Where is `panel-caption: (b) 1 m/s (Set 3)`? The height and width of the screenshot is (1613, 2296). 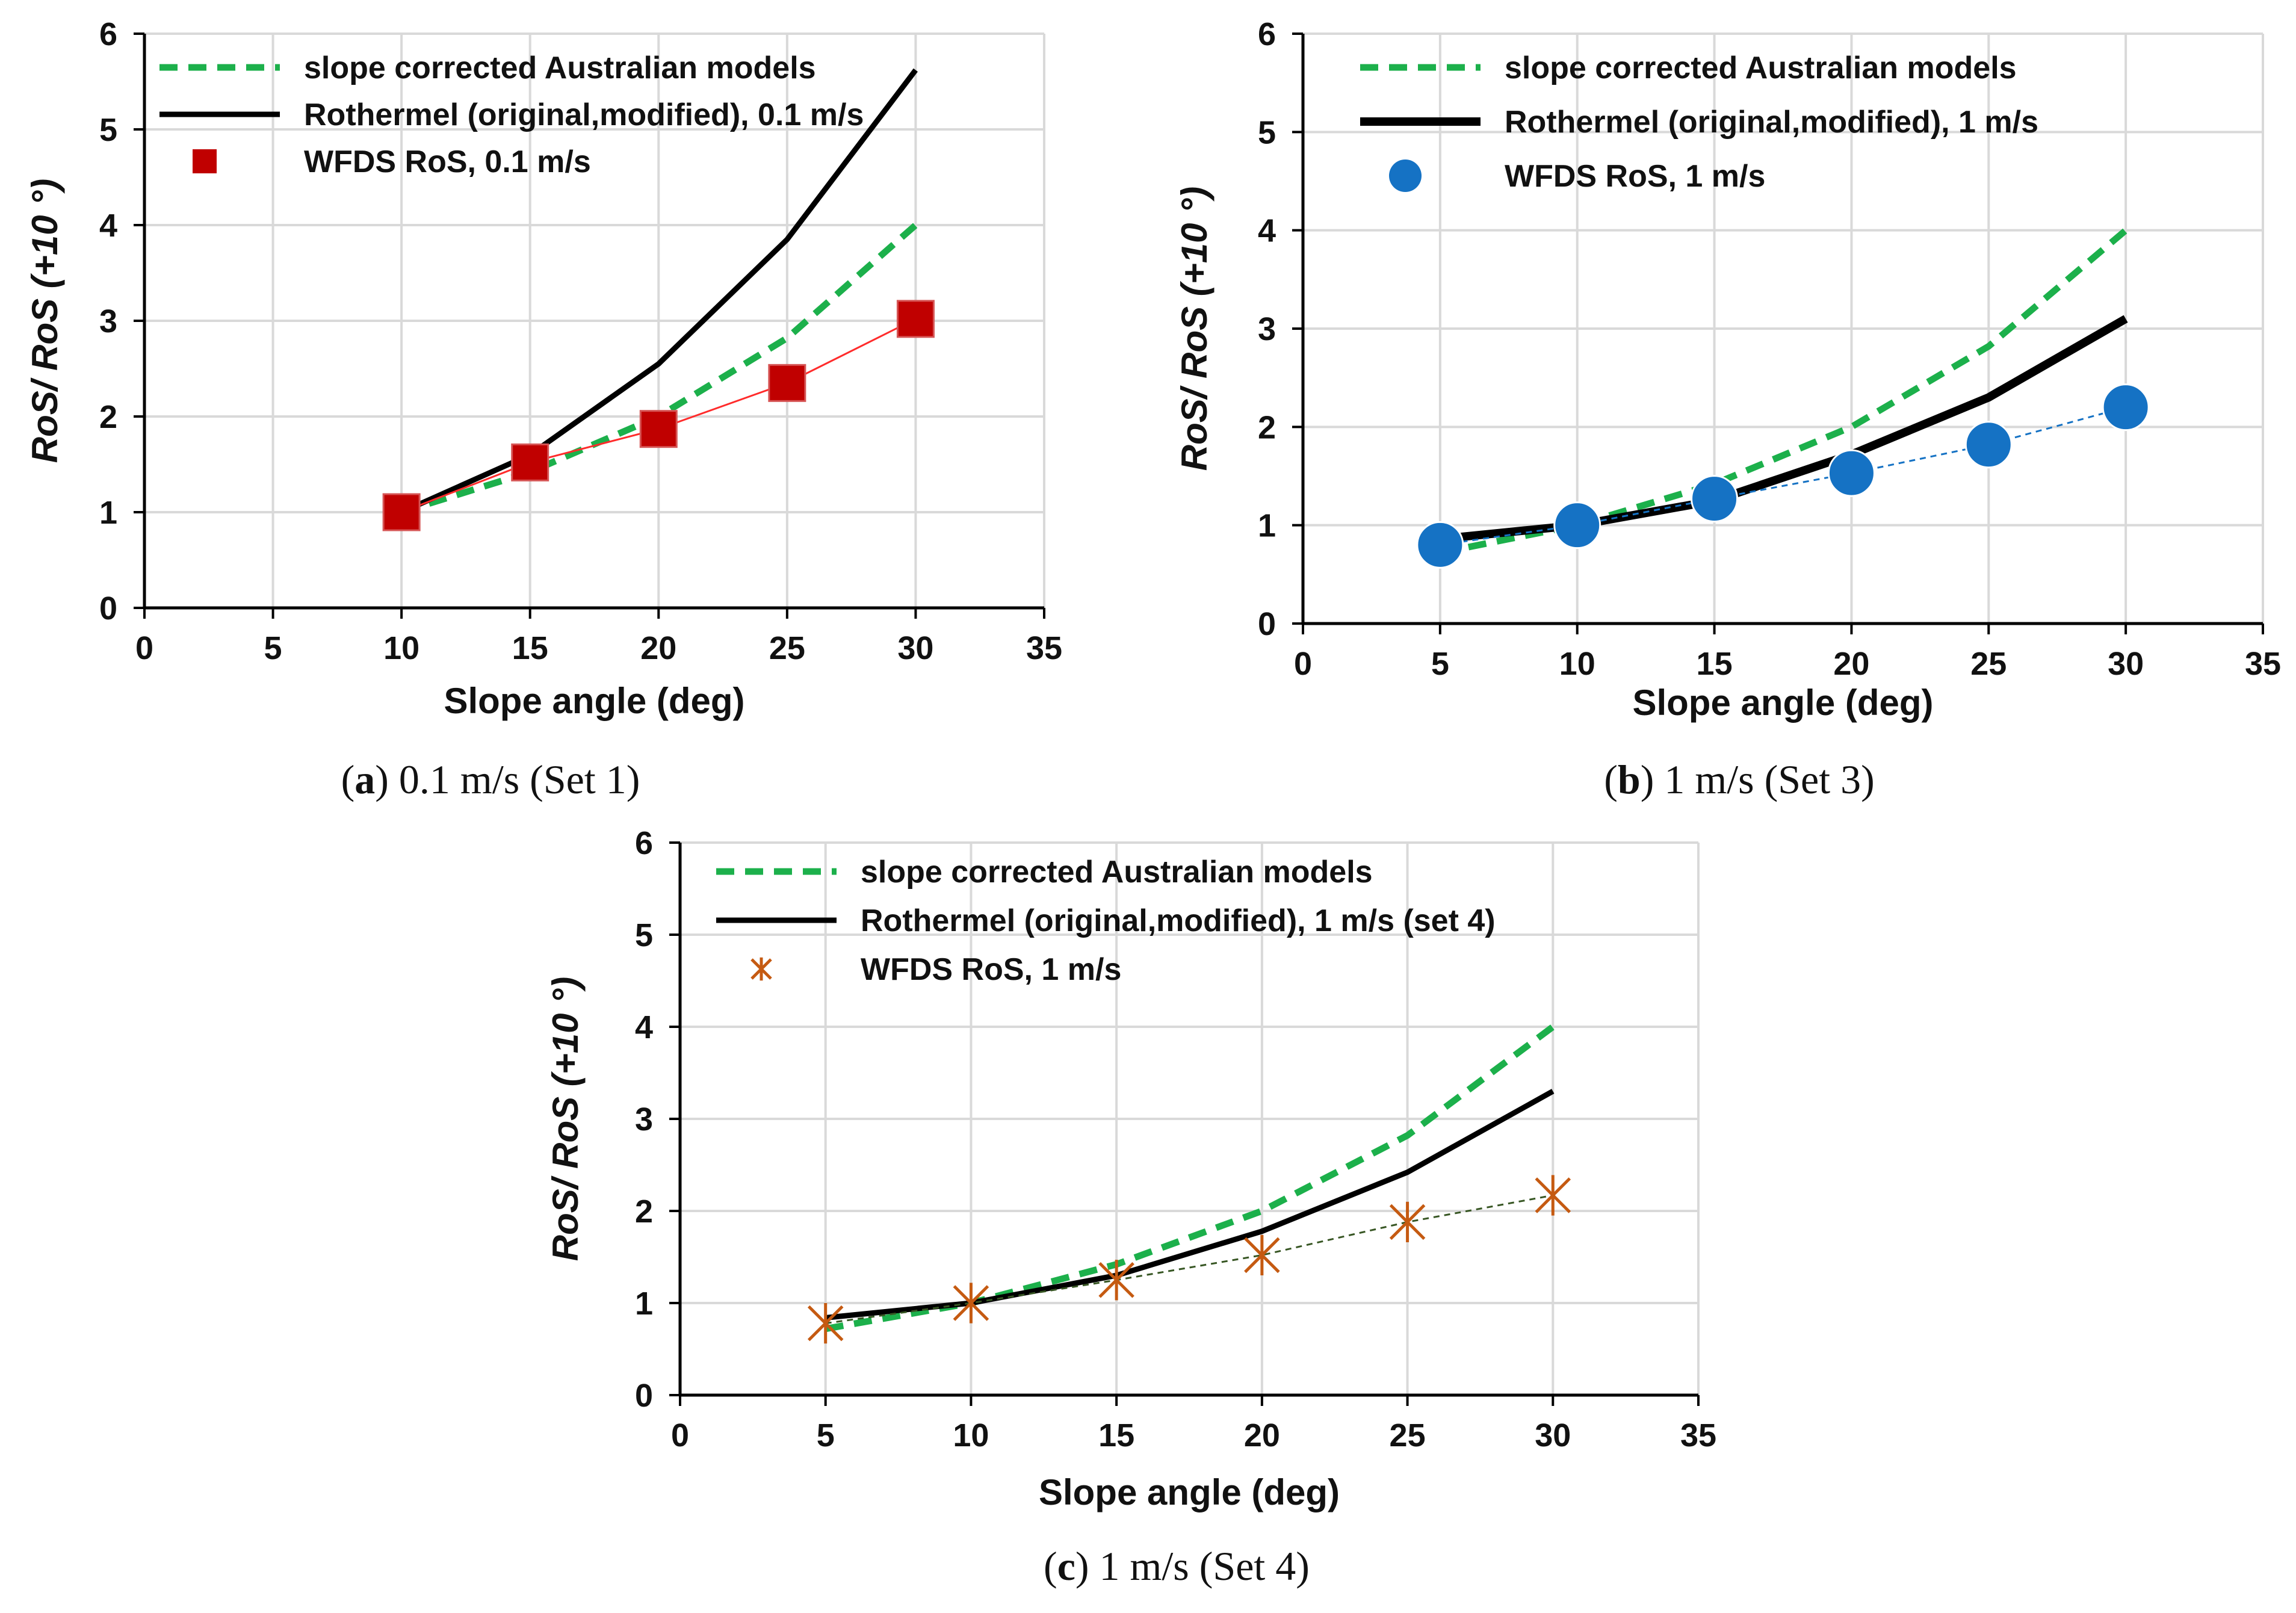 panel-caption: (b) 1 m/s (Set 3) is located at coordinates (1740, 780).